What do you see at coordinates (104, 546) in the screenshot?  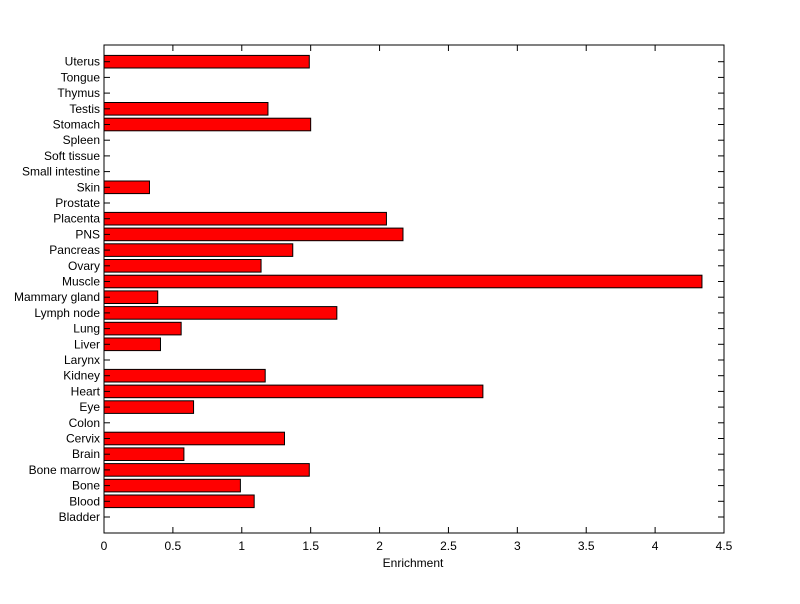 I see `x-tick-label-0: 0` at bounding box center [104, 546].